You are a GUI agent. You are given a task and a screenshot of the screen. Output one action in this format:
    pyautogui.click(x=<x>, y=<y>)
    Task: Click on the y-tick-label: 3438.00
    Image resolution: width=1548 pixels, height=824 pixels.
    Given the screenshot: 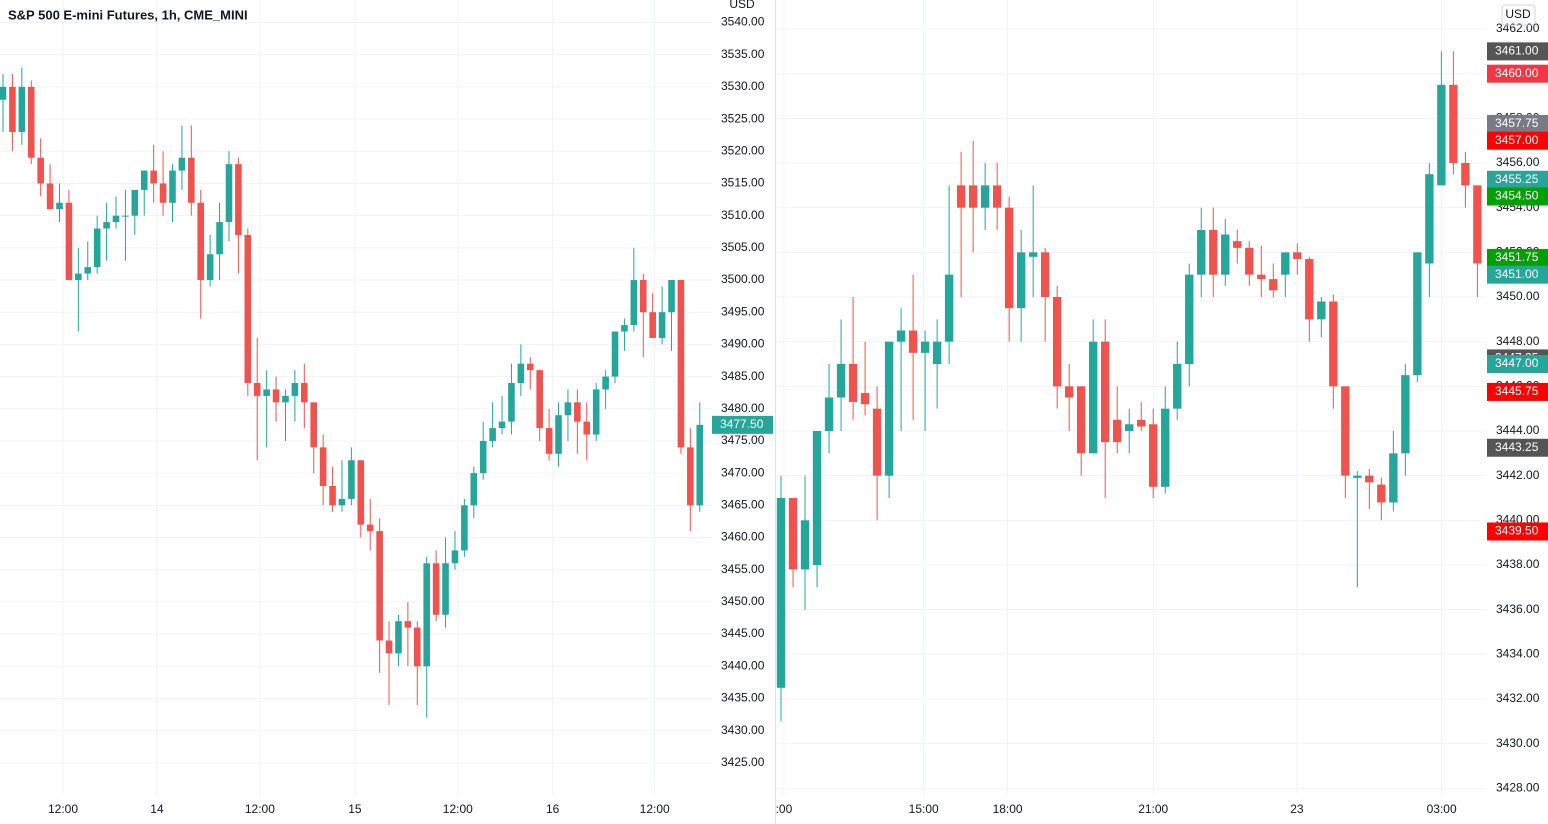 What is the action you would take?
    pyautogui.click(x=1518, y=564)
    